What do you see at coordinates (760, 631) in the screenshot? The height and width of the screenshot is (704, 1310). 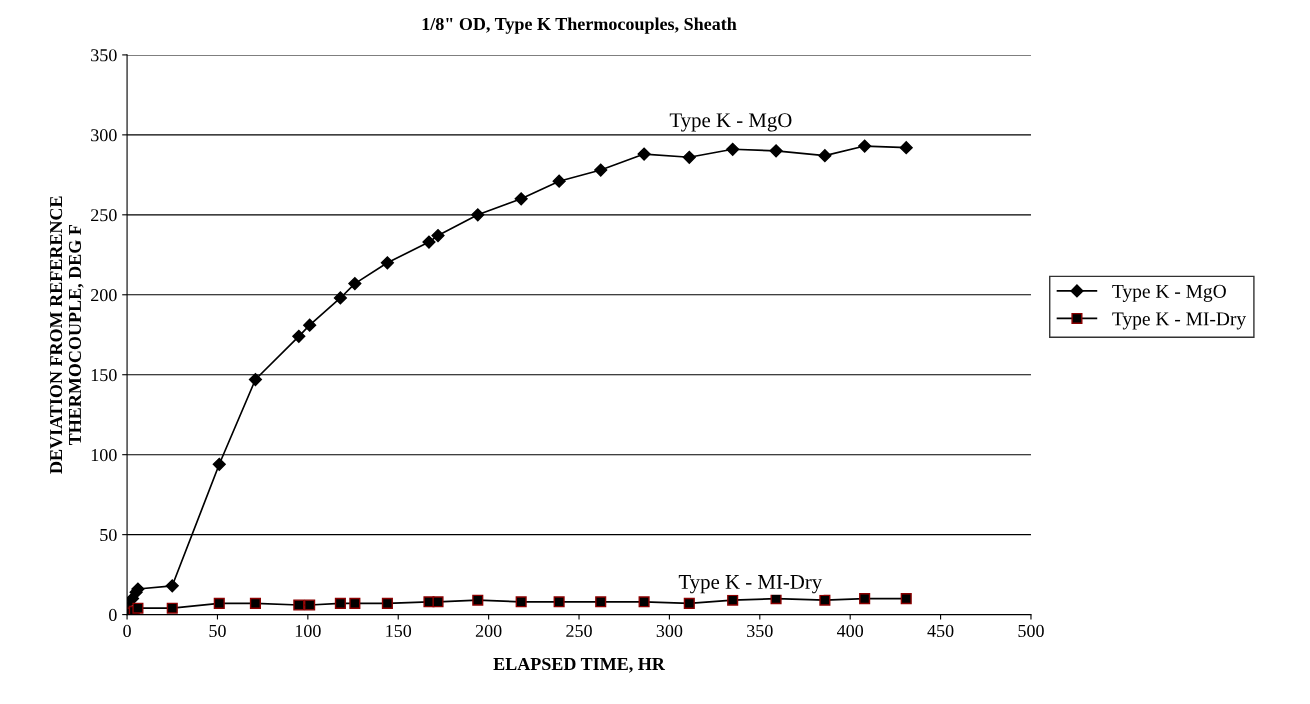 I see `x-tick-label: 350` at bounding box center [760, 631].